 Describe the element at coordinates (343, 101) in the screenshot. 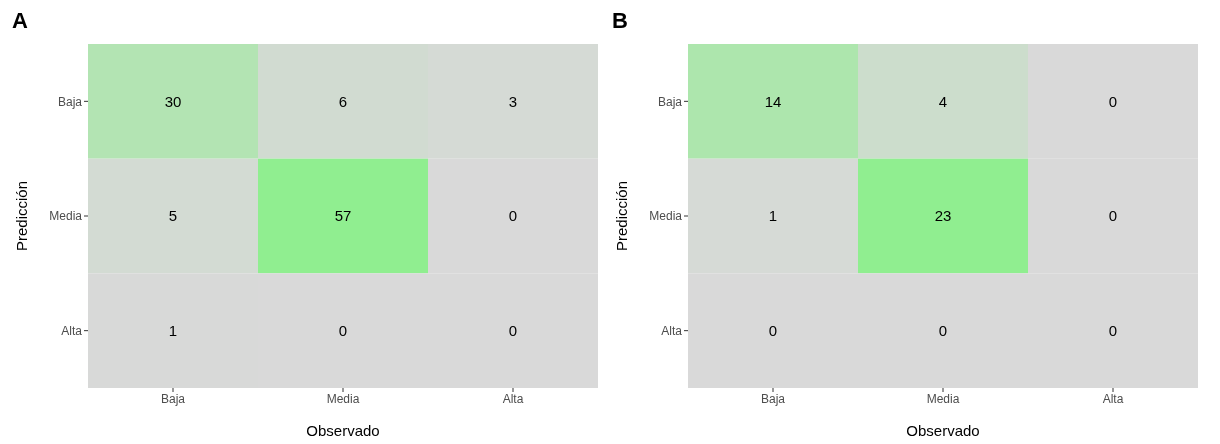

I see `data-label: 6` at that location.